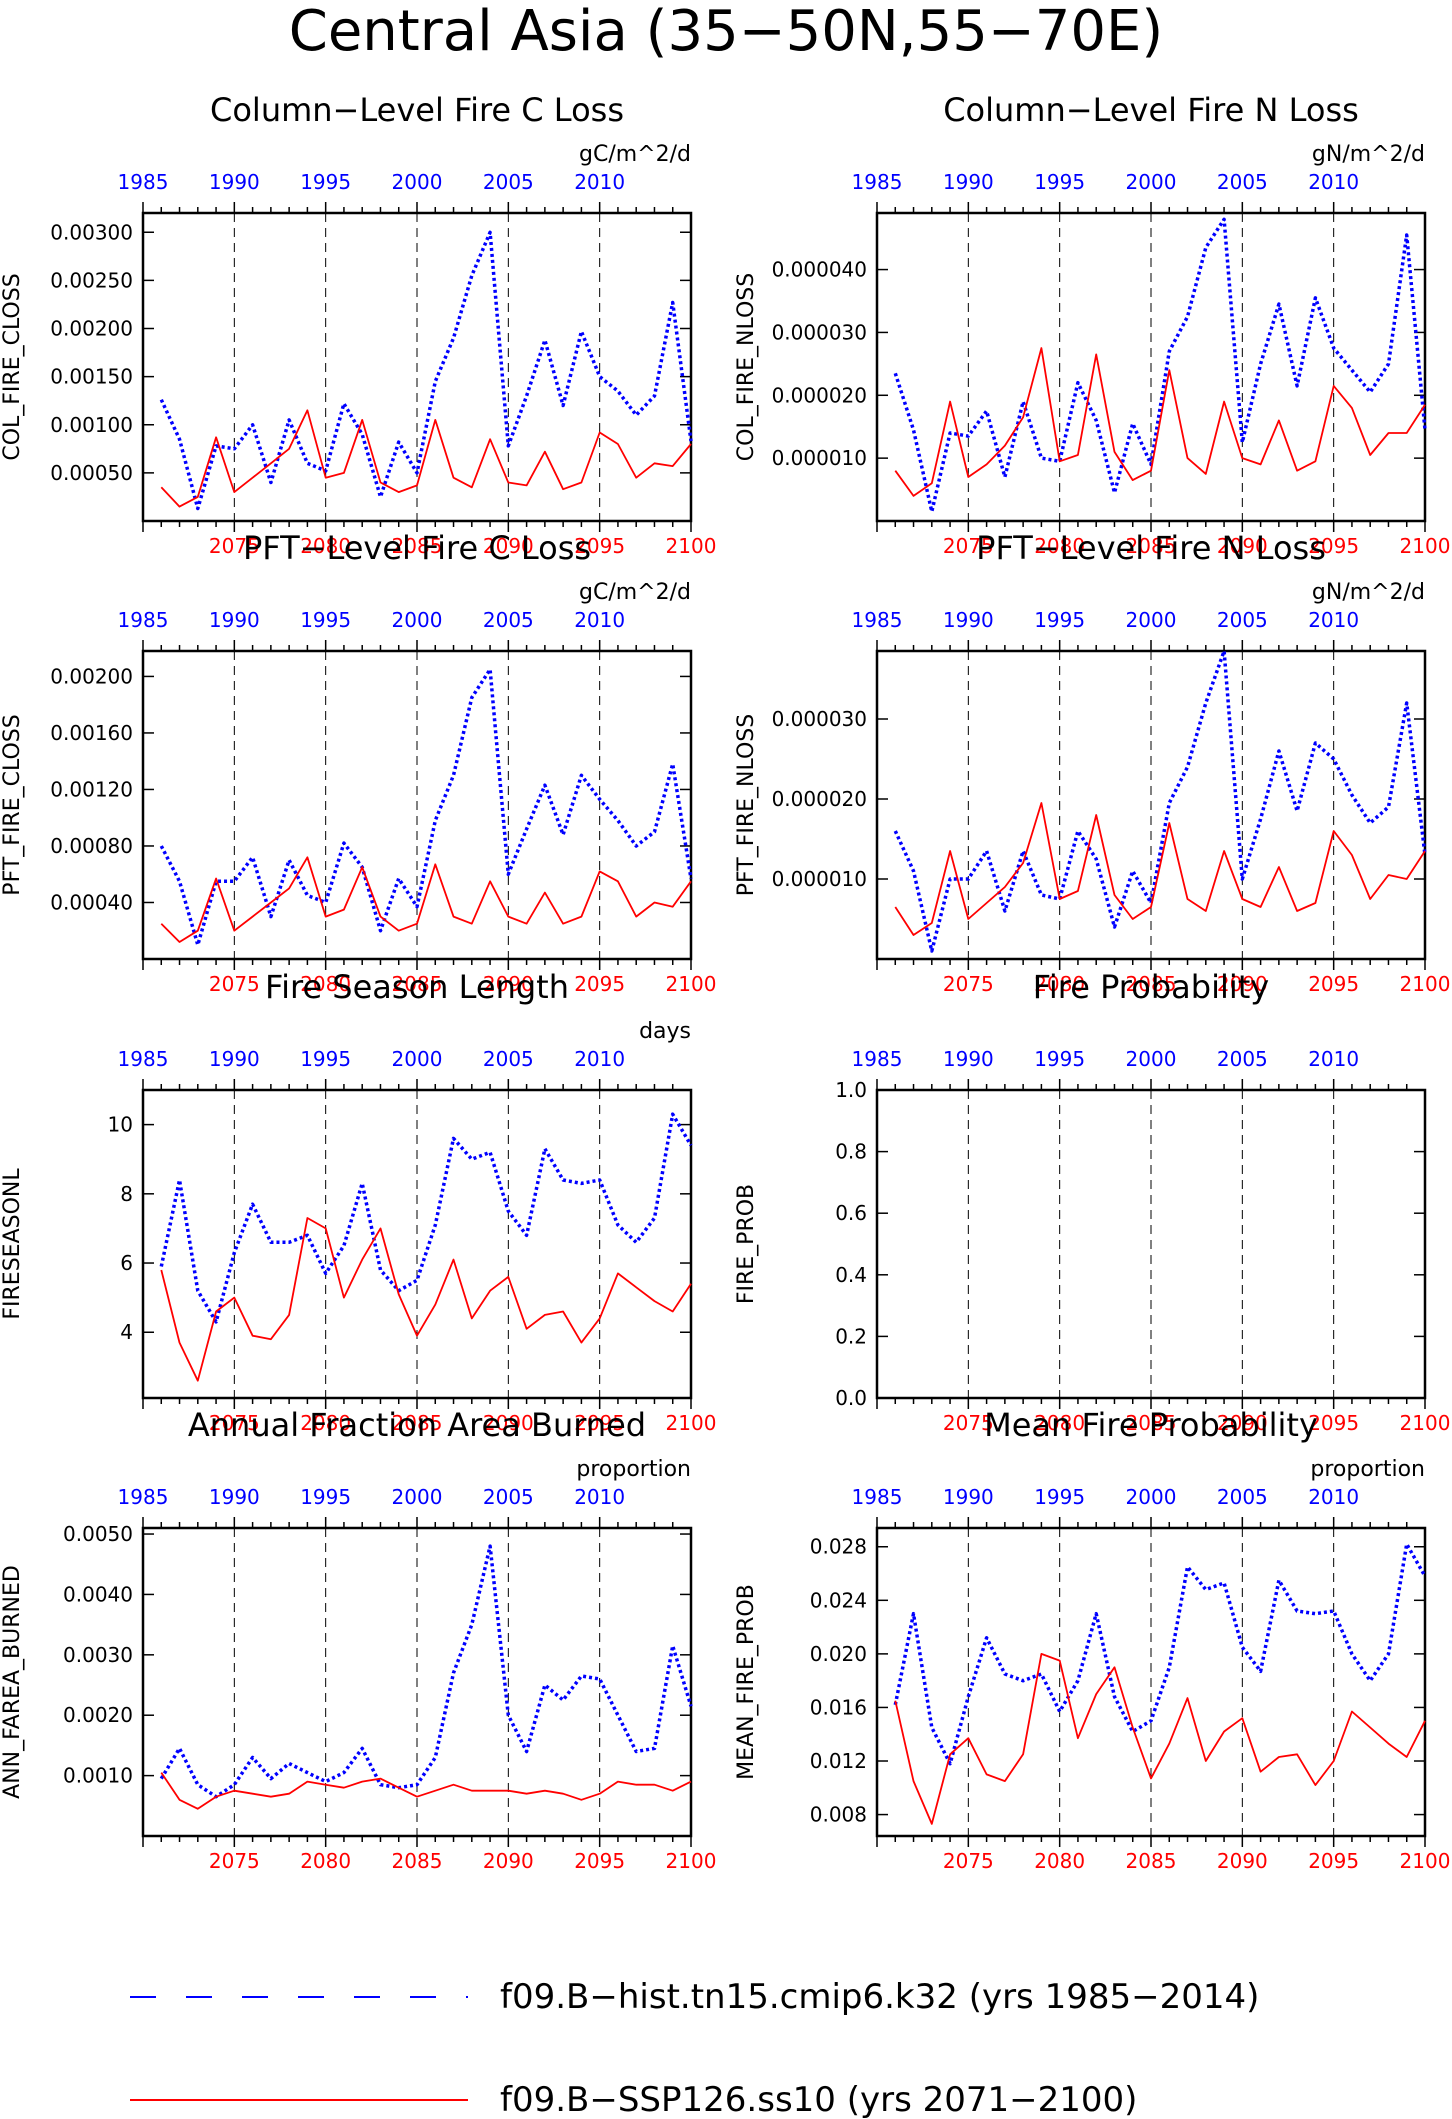  Describe the element at coordinates (417, 548) in the screenshot. I see `chart-title: PFT−Level Fire C Loss` at that location.